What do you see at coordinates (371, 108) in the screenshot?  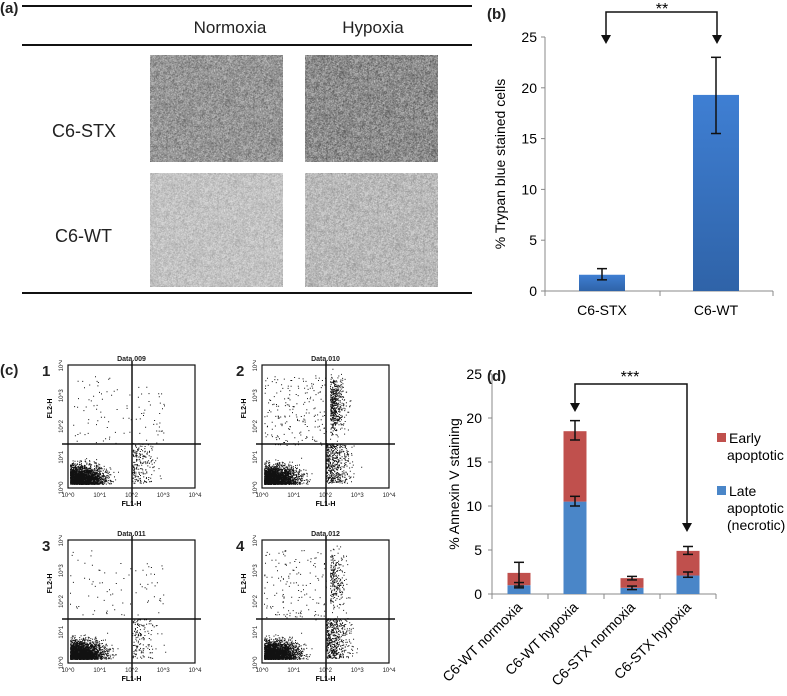 I see `micrograph-c6-stx-hypoxia` at bounding box center [371, 108].